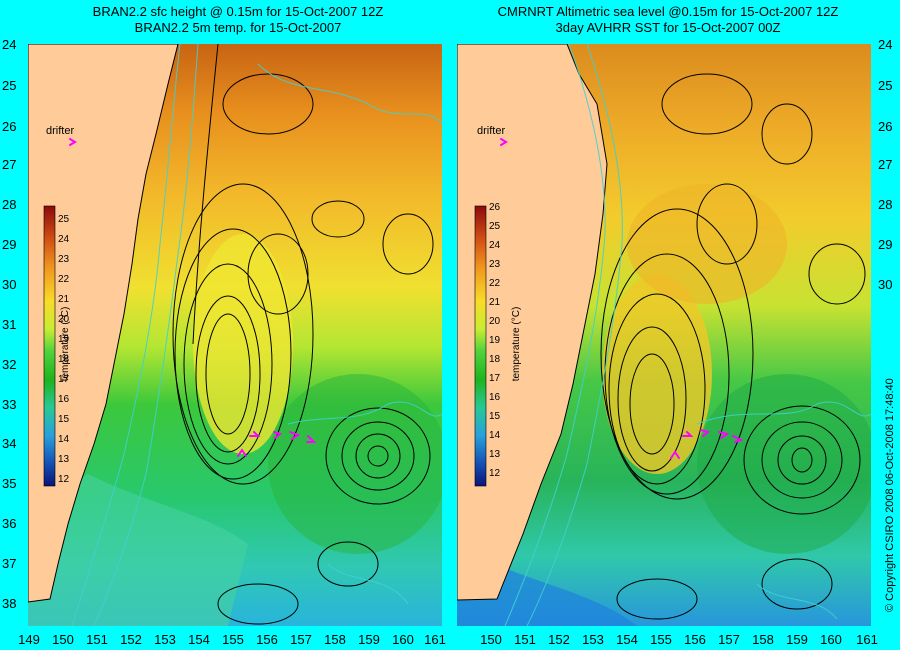  I want to click on y-tick-label: 33, so click(9, 404).